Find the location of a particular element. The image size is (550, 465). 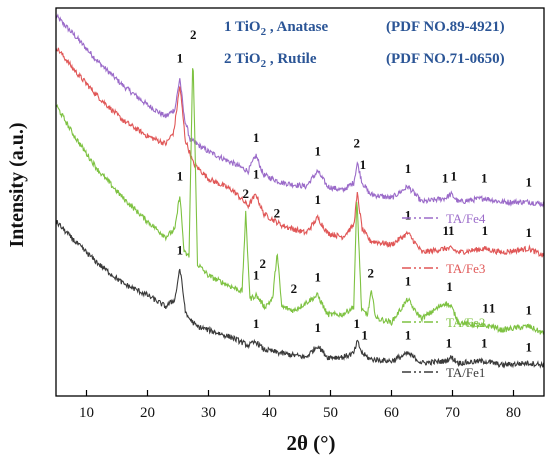

phase-annotation-1: 1 TiO2 , Anatase is located at coordinates (276, 28).